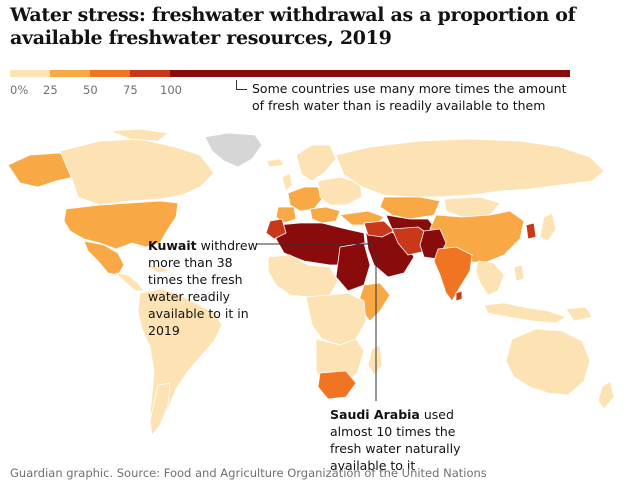  What do you see at coordinates (137, 172) in the screenshot?
I see `region-canada` at bounding box center [137, 172].